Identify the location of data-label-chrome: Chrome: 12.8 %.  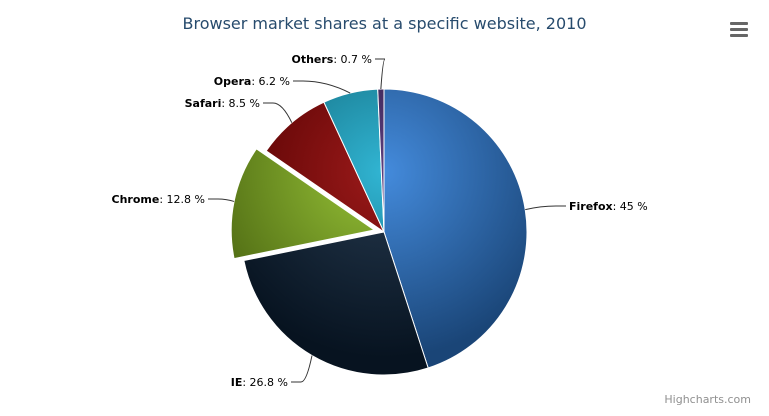
(158, 199).